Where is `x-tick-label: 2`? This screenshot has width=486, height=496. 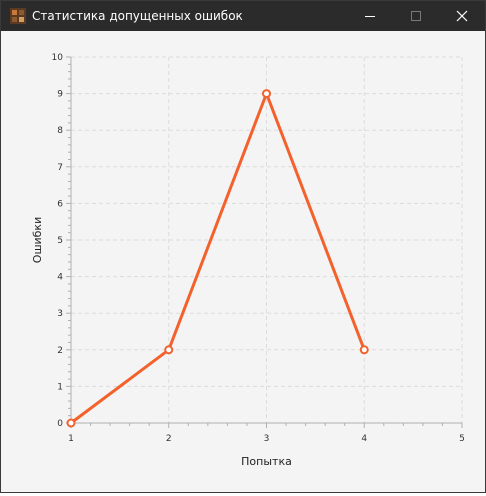 x-tick-label: 2 is located at coordinates (169, 439).